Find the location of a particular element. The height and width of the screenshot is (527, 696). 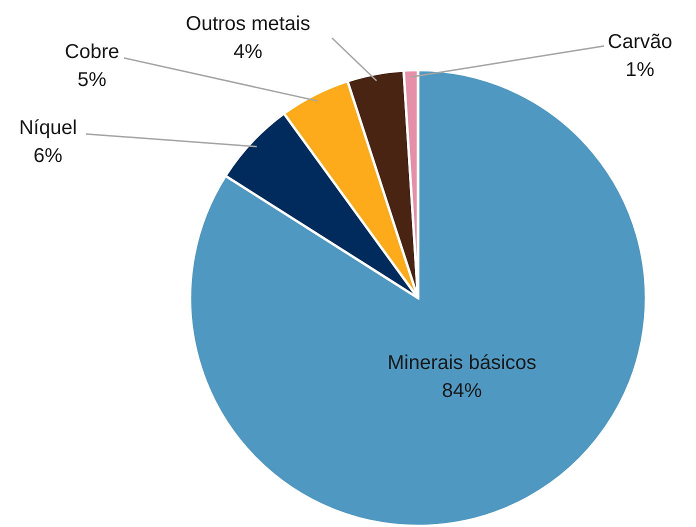

slice-label: Cobre is located at coordinates (92, 52).